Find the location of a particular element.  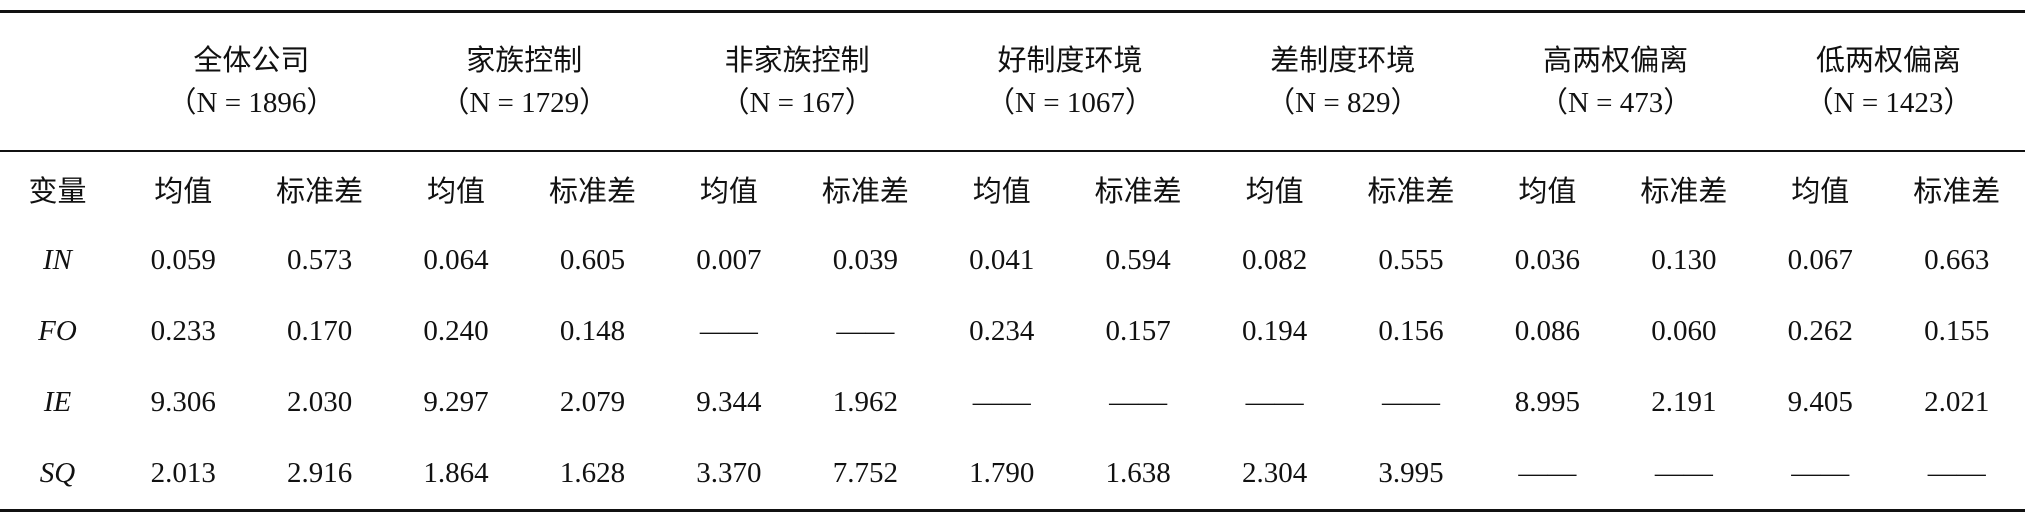

group-name: 非家族控制 is located at coordinates (797, 60).